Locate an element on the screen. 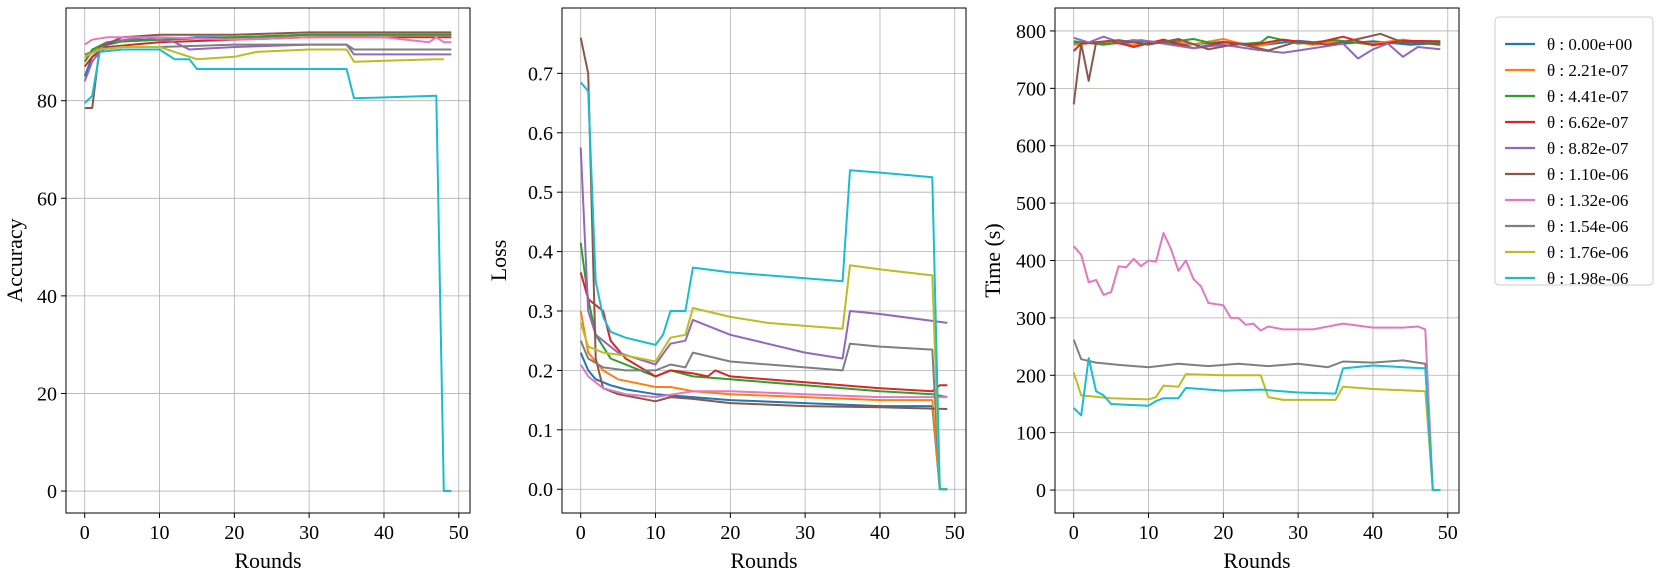 The height and width of the screenshot is (579, 1661). legend-entry-label: θ : 1.54e-06 is located at coordinates (1587, 226).